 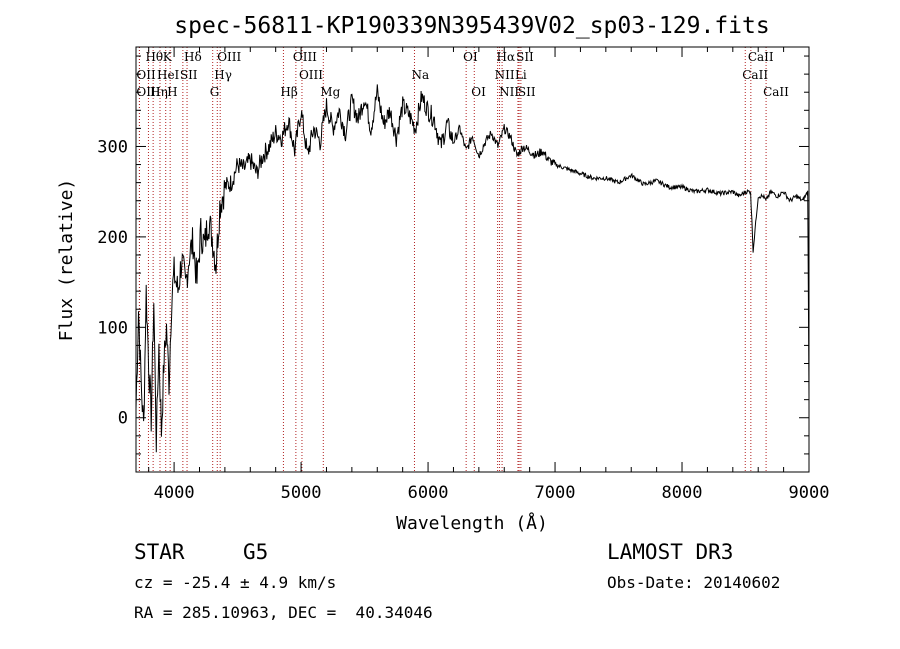 I want to click on line-label-hα: Hα, so click(x=506, y=57).